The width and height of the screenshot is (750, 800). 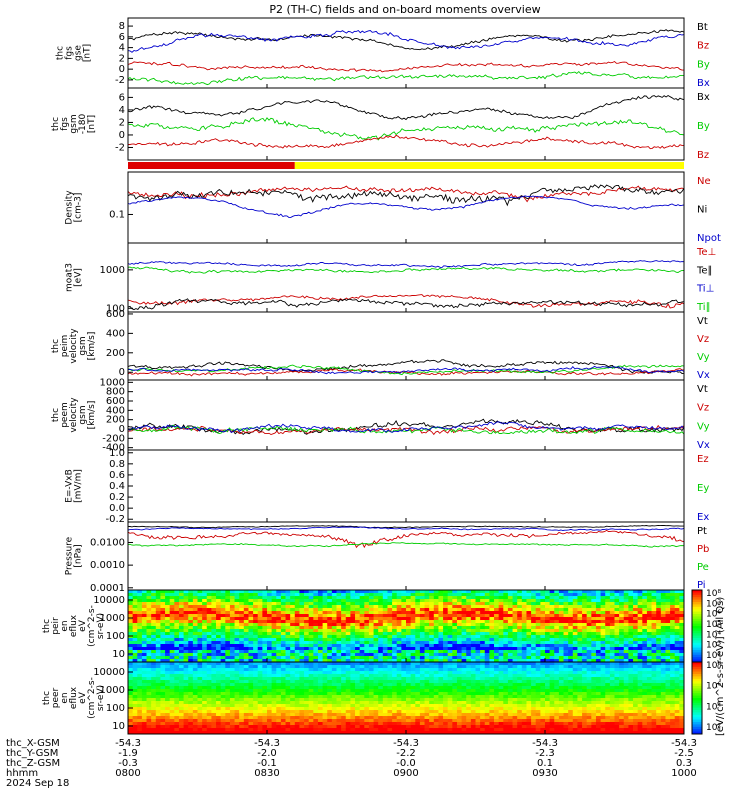 I want to click on y-tick-label: 200, so click(x=115, y=353).